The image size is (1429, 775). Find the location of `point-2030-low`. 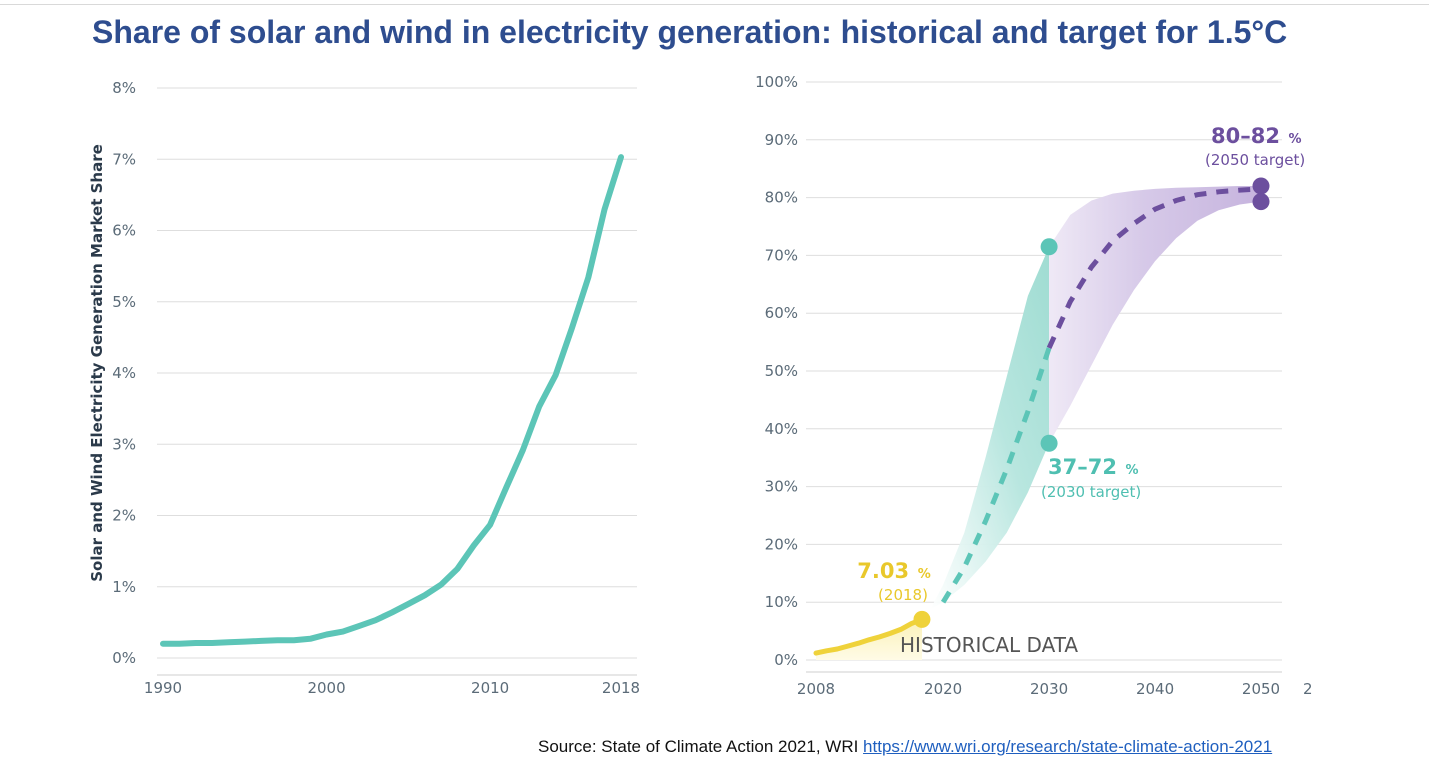

point-2030-low is located at coordinates (1049, 443).